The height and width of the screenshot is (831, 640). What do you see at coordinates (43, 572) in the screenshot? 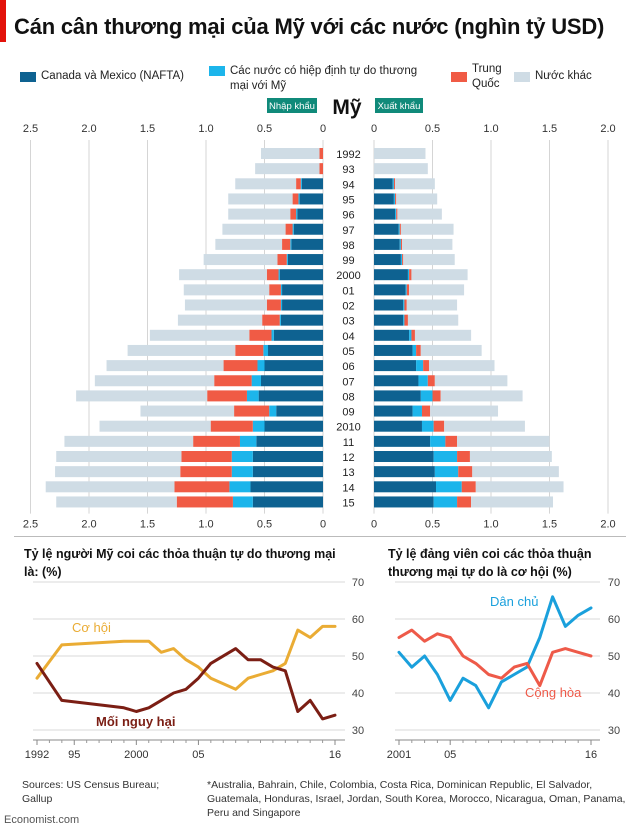
I see `small1-title-line2: là: (%)` at bounding box center [43, 572].